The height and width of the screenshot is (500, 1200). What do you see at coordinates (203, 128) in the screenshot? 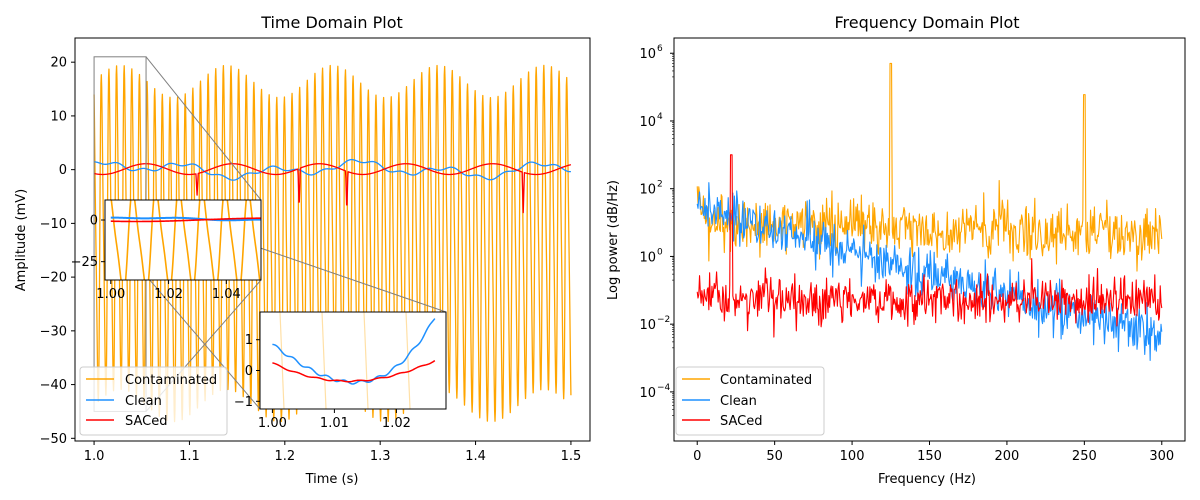
I see `zoom-connector` at bounding box center [203, 128].